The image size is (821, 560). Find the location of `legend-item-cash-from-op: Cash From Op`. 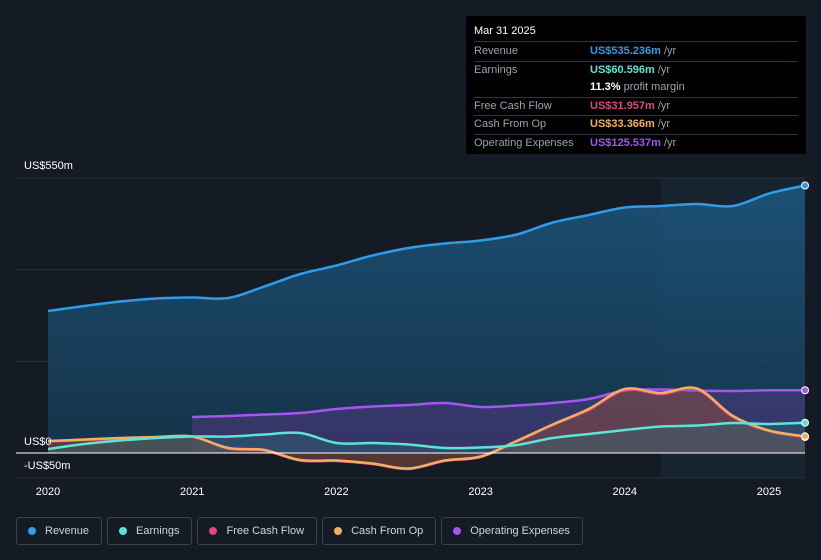

legend-item-cash-from-op: Cash From Op is located at coordinates (379, 531).